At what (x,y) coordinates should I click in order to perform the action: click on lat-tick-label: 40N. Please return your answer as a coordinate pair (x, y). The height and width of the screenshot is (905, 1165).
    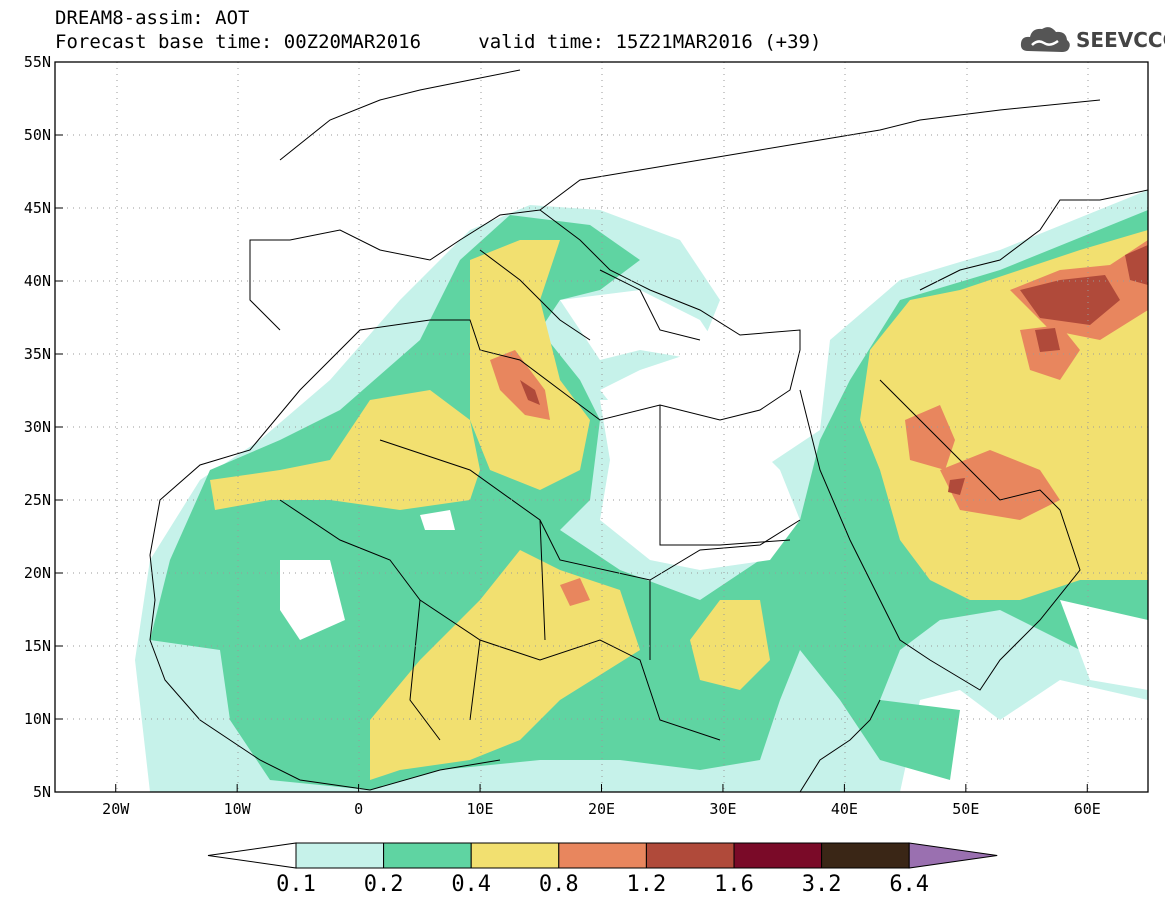
    Looking at the image, I should click on (37, 281).